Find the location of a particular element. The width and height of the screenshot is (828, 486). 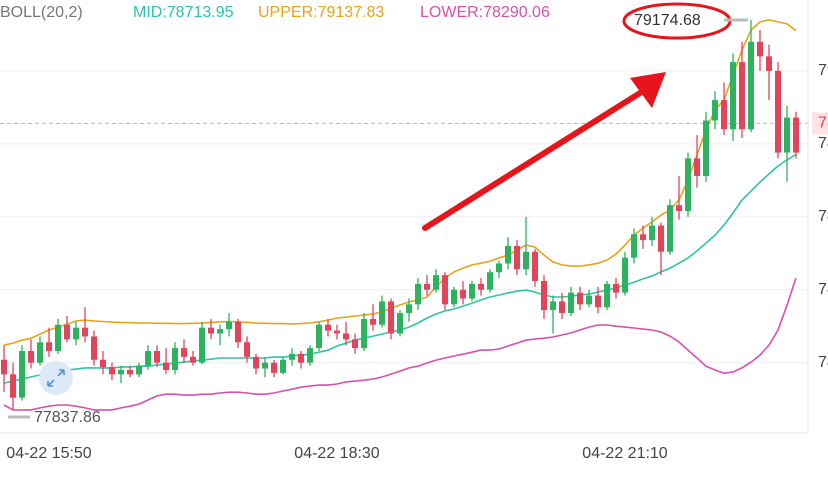

trend-arrow-head is located at coordinates (648, 90).